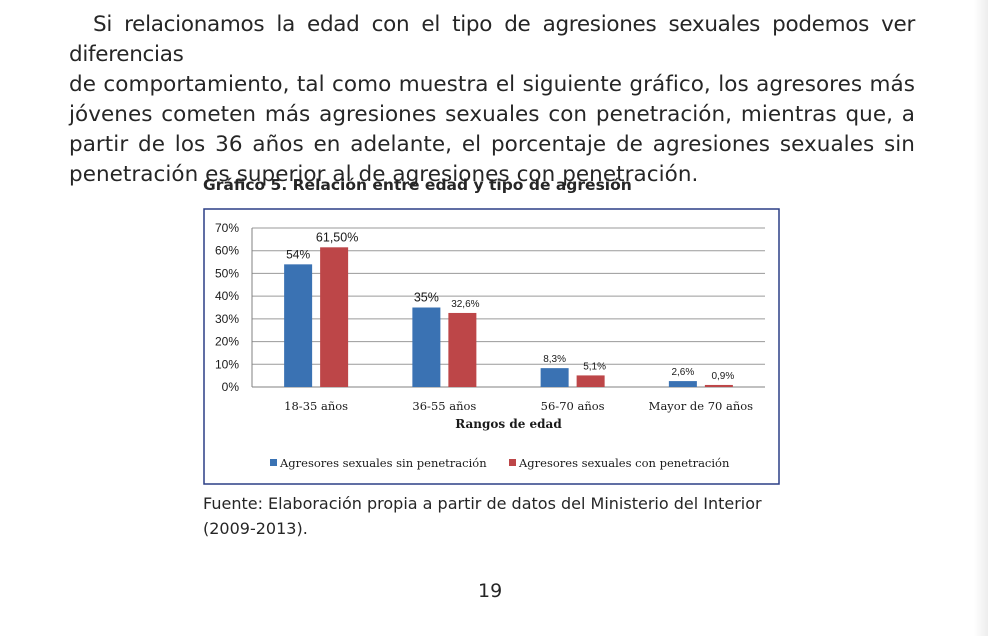 Image resolution: width=988 pixels, height=636 pixels. What do you see at coordinates (227, 296) in the screenshot?
I see `y-tick-label: 40%` at bounding box center [227, 296].